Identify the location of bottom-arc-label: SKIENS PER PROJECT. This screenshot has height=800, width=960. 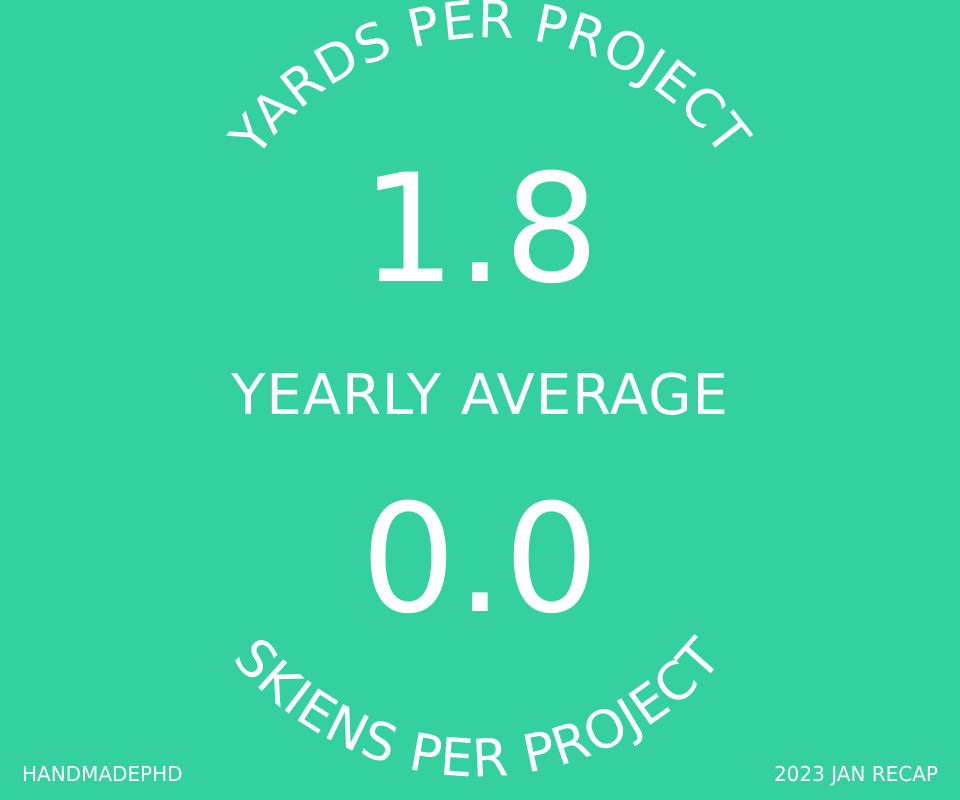
(477, 708).